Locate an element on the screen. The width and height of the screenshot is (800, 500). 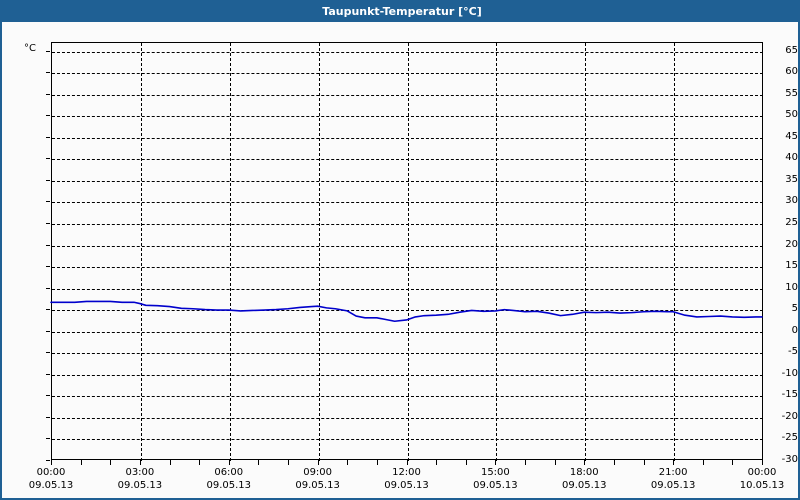
y-axis-tick-label: 10 is located at coordinates (791, 287).